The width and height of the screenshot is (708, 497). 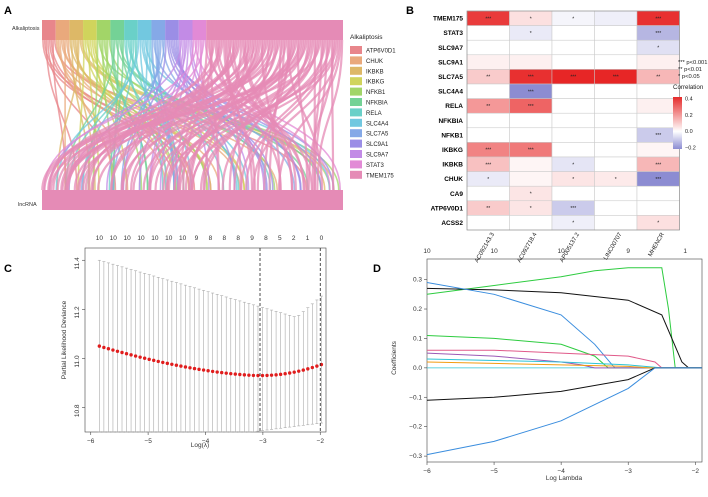 What do you see at coordinates (450, 121) in the screenshot?
I see `heatmap-row-label: NFKBIA` at bounding box center [450, 121].